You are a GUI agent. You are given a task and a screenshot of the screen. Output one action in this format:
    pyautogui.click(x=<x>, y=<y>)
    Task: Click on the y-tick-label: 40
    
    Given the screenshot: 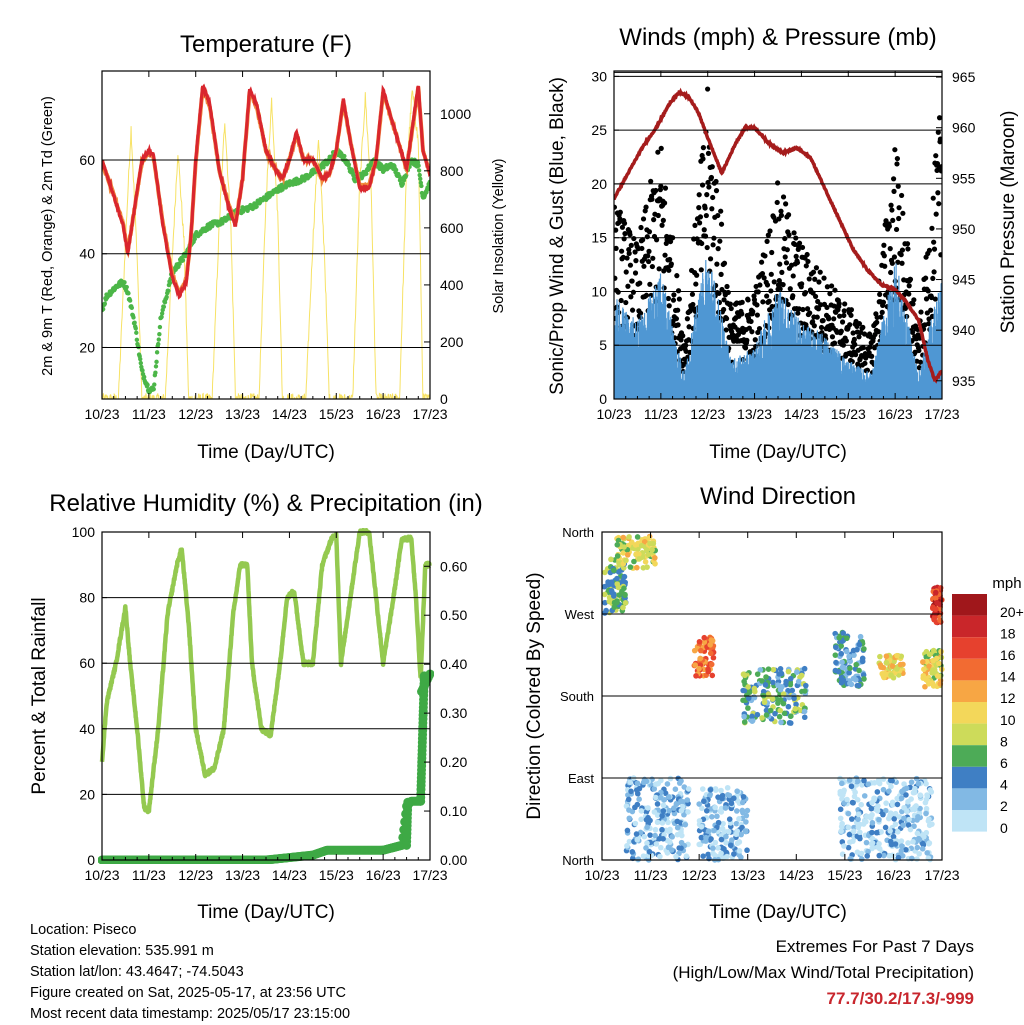 What is the action you would take?
    pyautogui.click(x=87, y=729)
    